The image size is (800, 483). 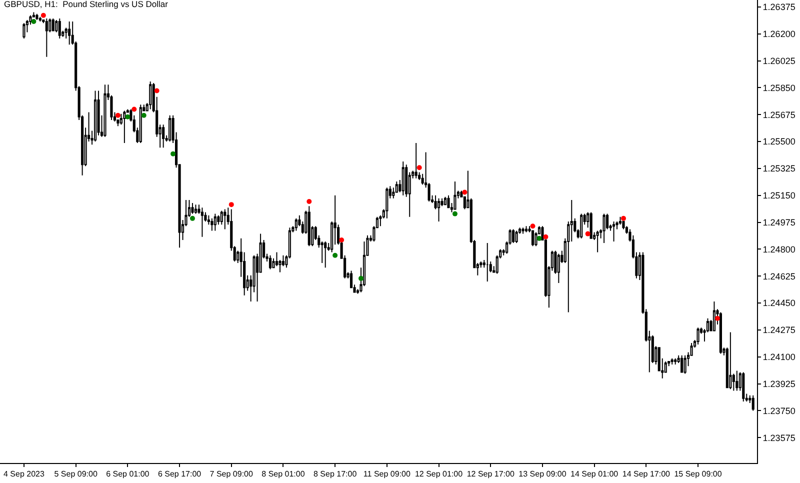 What do you see at coordinates (779, 437) in the screenshot?
I see `y-tick-label: 1.23575` at bounding box center [779, 437].